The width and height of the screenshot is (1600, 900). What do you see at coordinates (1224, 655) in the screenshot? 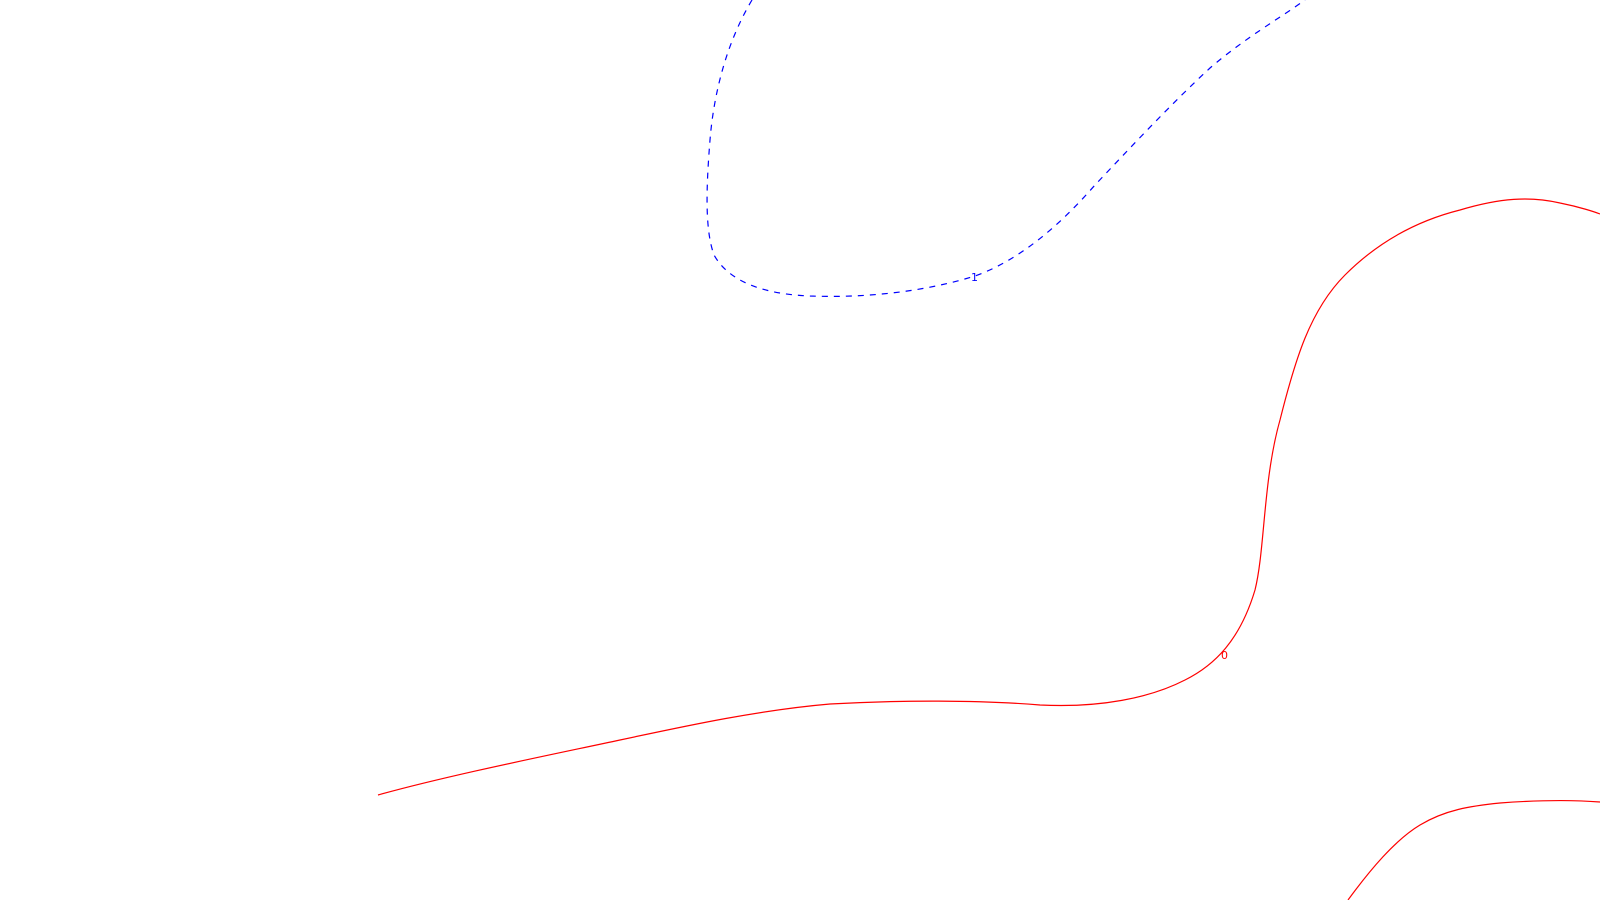
I see `contour-label-red: 0` at bounding box center [1224, 655].